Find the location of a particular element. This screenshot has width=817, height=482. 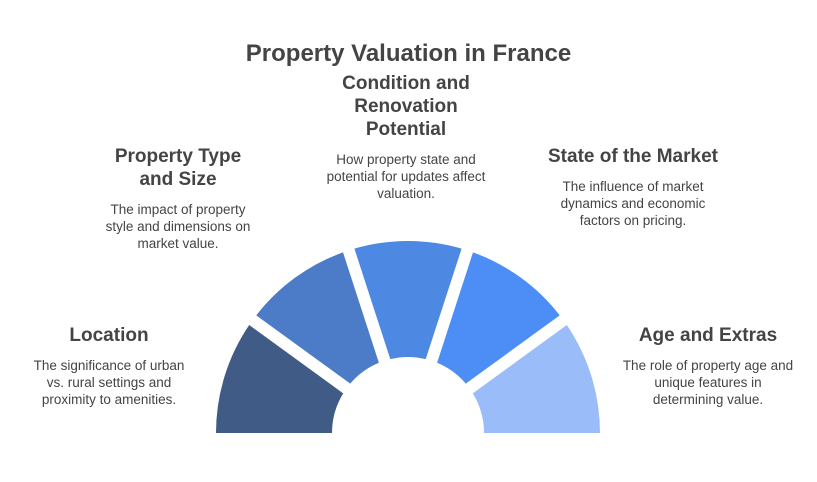

property-type-heading: Property Type and Size is located at coordinates (178, 168).